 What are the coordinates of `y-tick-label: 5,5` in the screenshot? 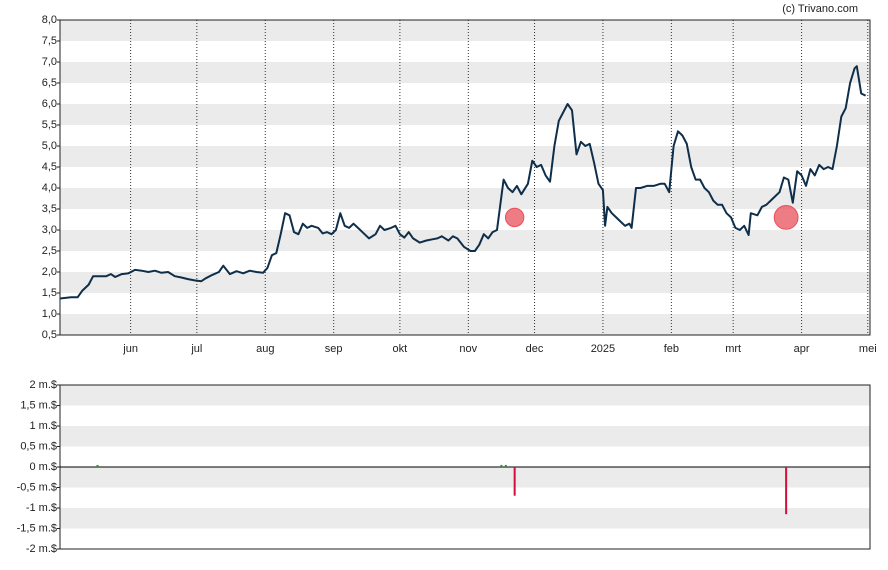 It's located at (49, 125).